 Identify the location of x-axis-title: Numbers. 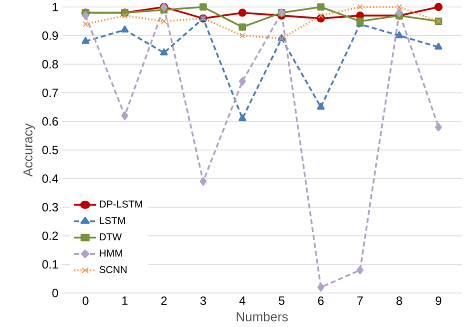
(262, 317).